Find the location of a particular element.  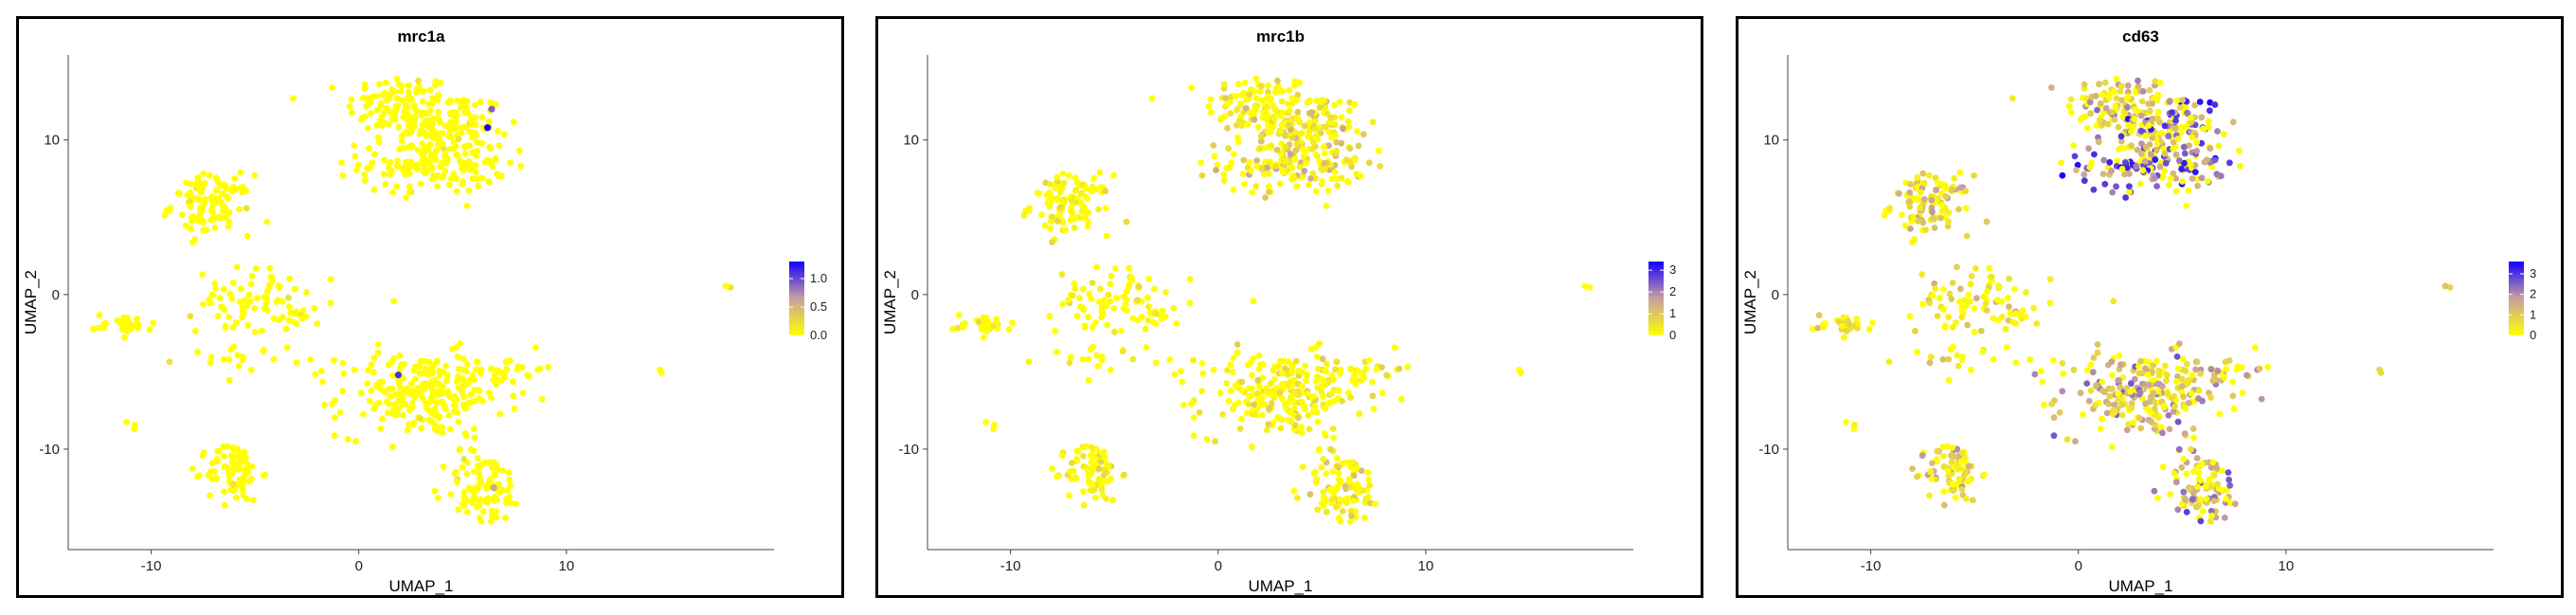

highlight-point is located at coordinates (493, 488).